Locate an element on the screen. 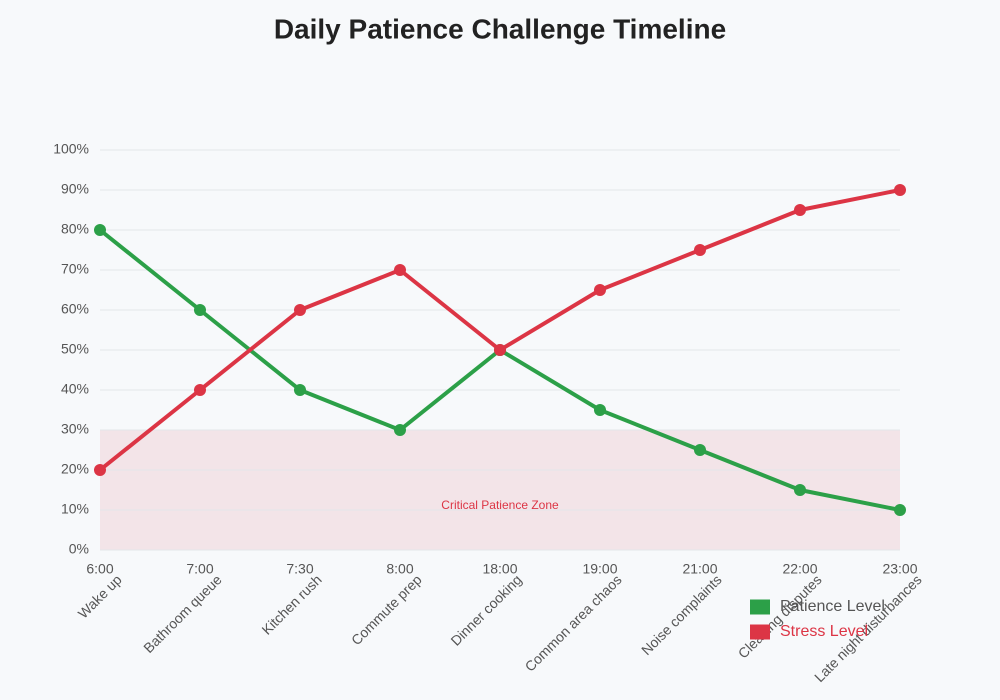 The width and height of the screenshot is (1000, 700). activity-label: Commute prep is located at coordinates (386, 609).